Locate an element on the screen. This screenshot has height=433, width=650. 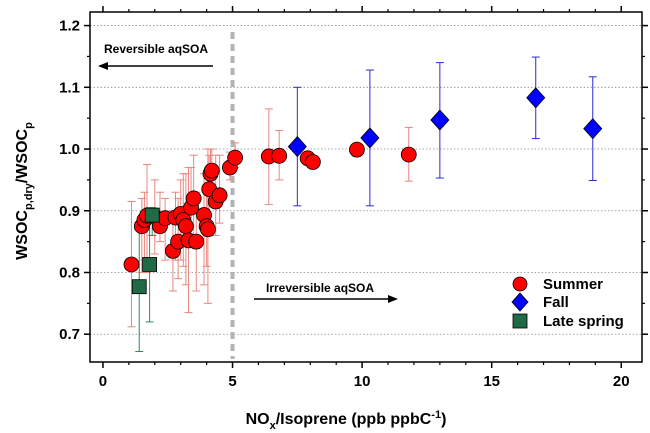
y-axis-title-a-sub: p,dry is located at coordinates (29, 196).